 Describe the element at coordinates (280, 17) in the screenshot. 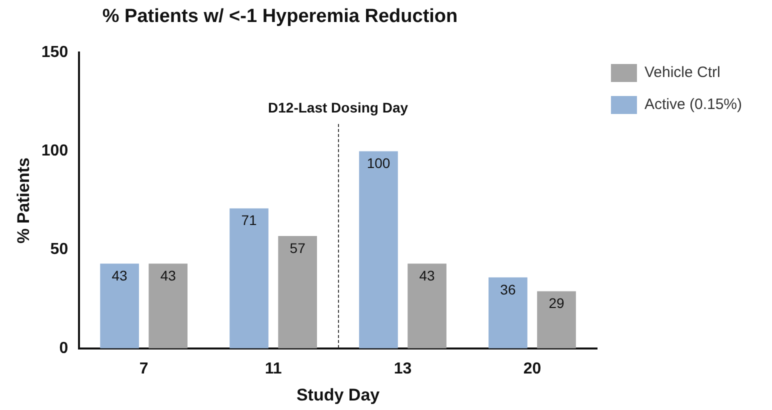

I see `chart-title: % Patients w/ <-1 Hyperemia Reduction` at that location.